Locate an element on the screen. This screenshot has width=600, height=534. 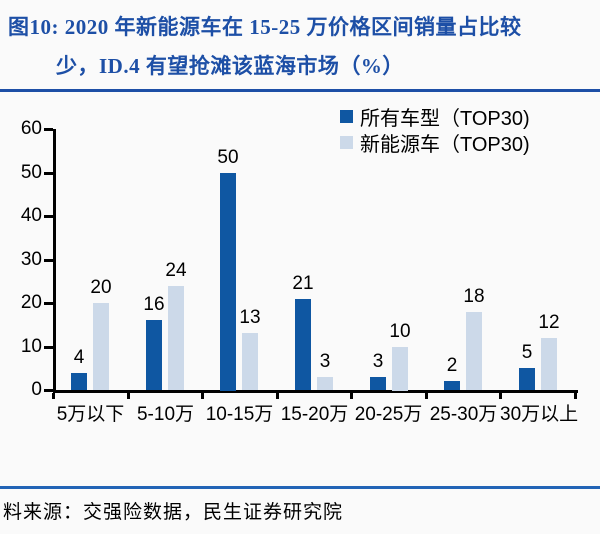
y-tick-label: 0 is located at coordinates (36, 389).